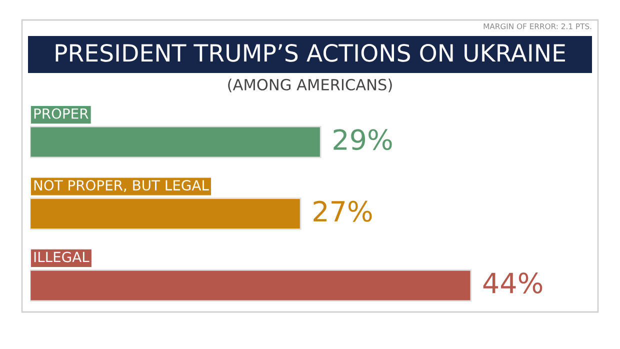 This screenshot has width=620, height=349. Describe the element at coordinates (343, 211) in the screenshot. I see `data-label: 27%` at that location.